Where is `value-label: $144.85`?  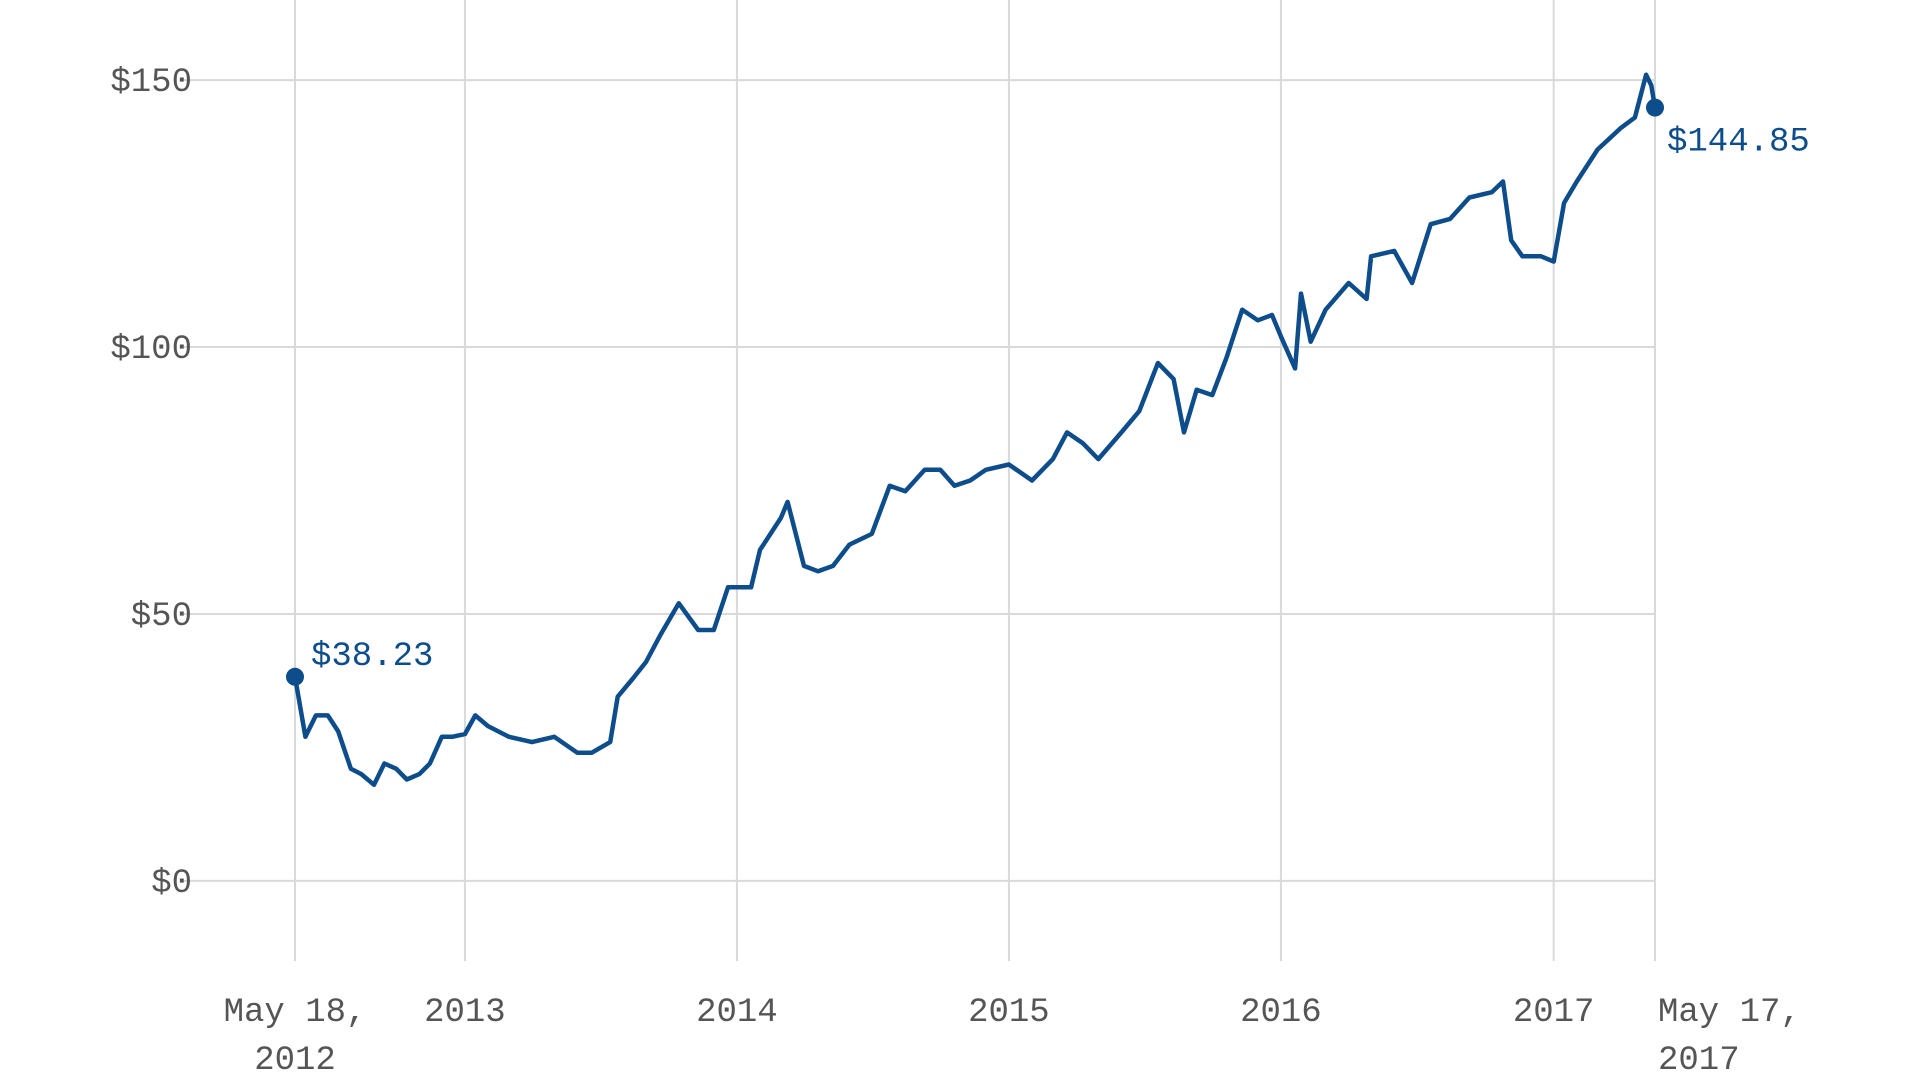 value-label: $144.85 is located at coordinates (1738, 143).